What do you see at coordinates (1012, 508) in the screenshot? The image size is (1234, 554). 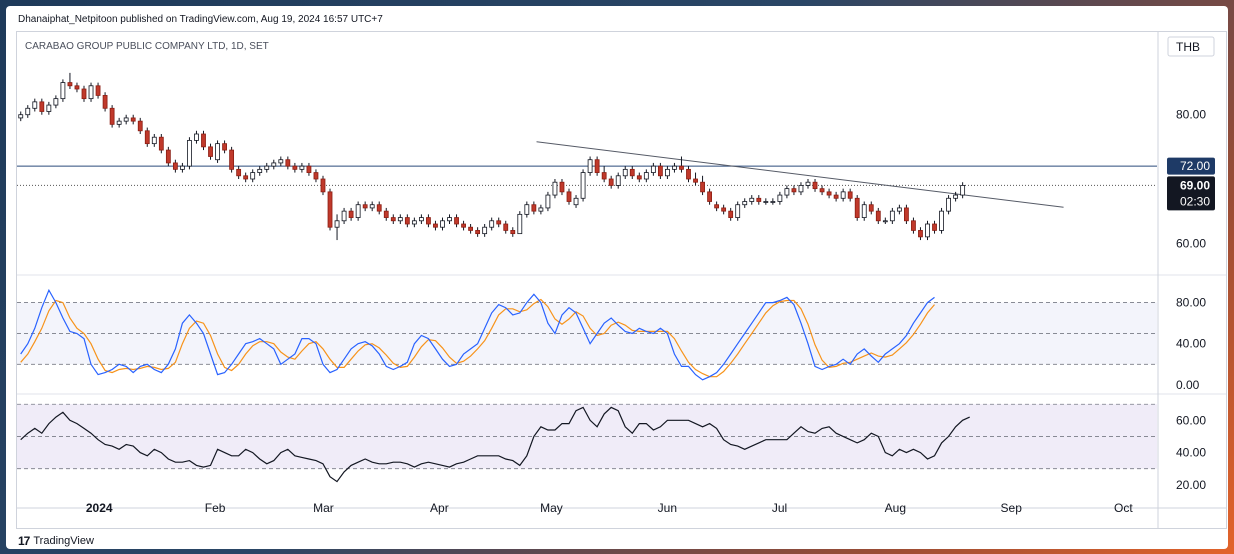 I see `time-axis-tick: Sep` at bounding box center [1012, 508].